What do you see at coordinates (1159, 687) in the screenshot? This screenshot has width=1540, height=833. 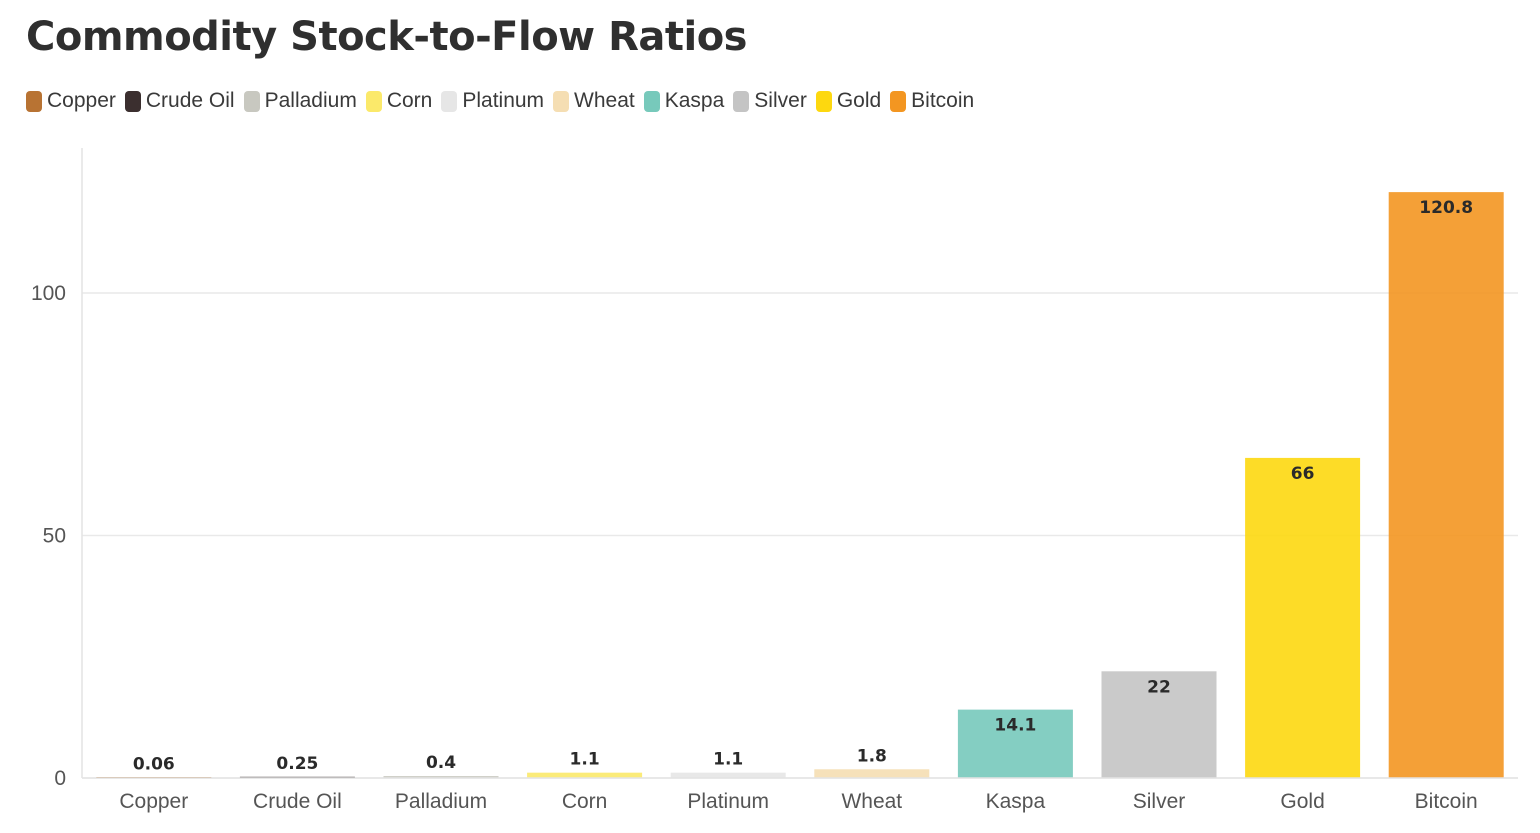 I see `data-label: 22` at bounding box center [1159, 687].